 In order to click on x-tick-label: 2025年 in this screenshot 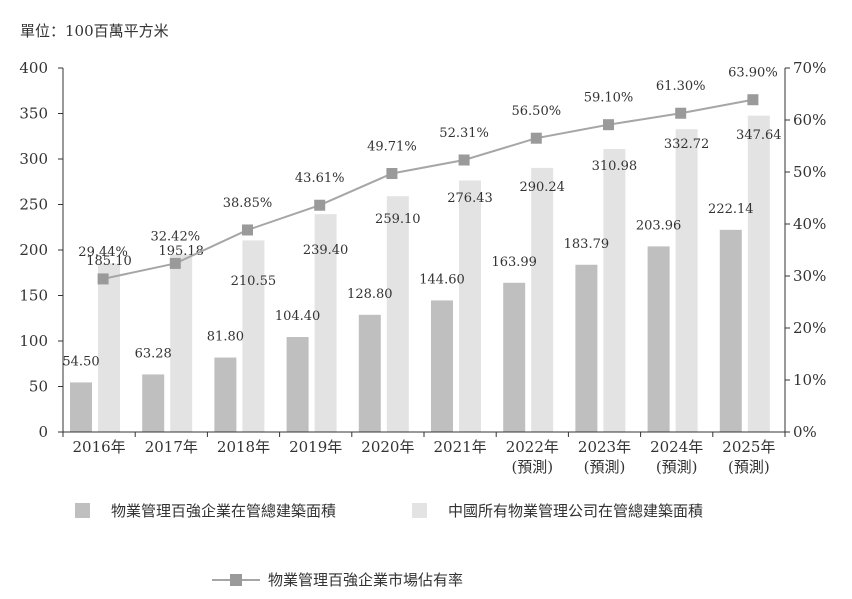, I will do `click(748, 447)`.